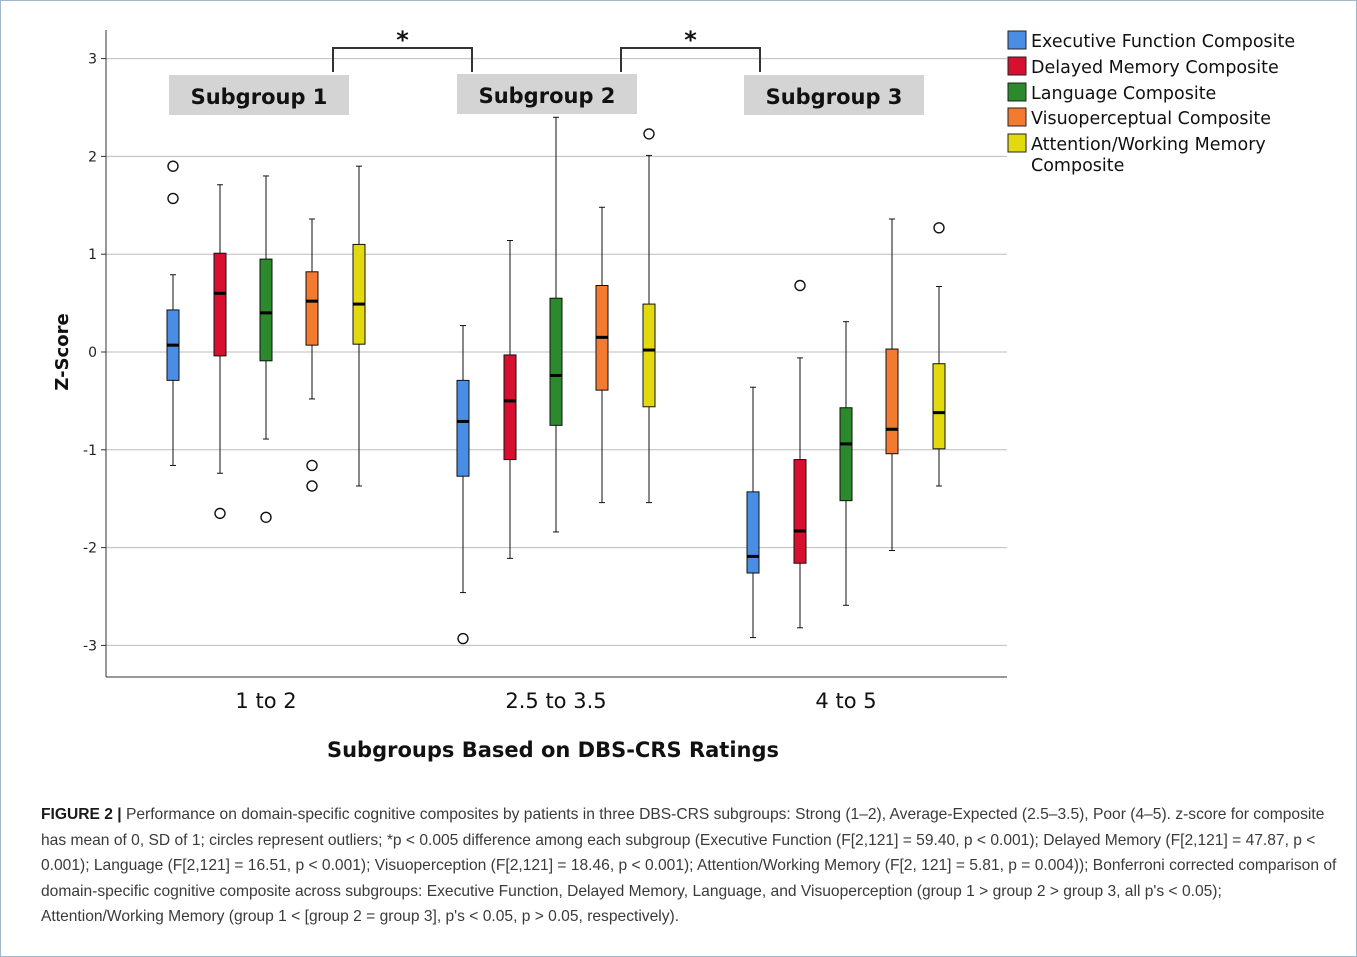 The image size is (1357, 957). I want to click on subgroup-label-2: Subgroup 2, so click(547, 96).